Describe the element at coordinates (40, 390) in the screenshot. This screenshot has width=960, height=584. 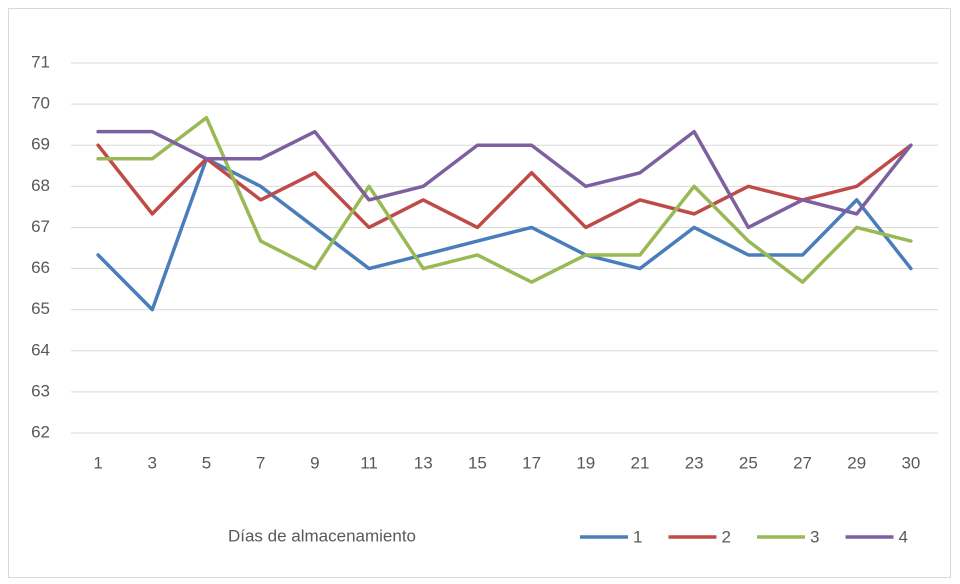
I see `y-tick-label: 63` at that location.